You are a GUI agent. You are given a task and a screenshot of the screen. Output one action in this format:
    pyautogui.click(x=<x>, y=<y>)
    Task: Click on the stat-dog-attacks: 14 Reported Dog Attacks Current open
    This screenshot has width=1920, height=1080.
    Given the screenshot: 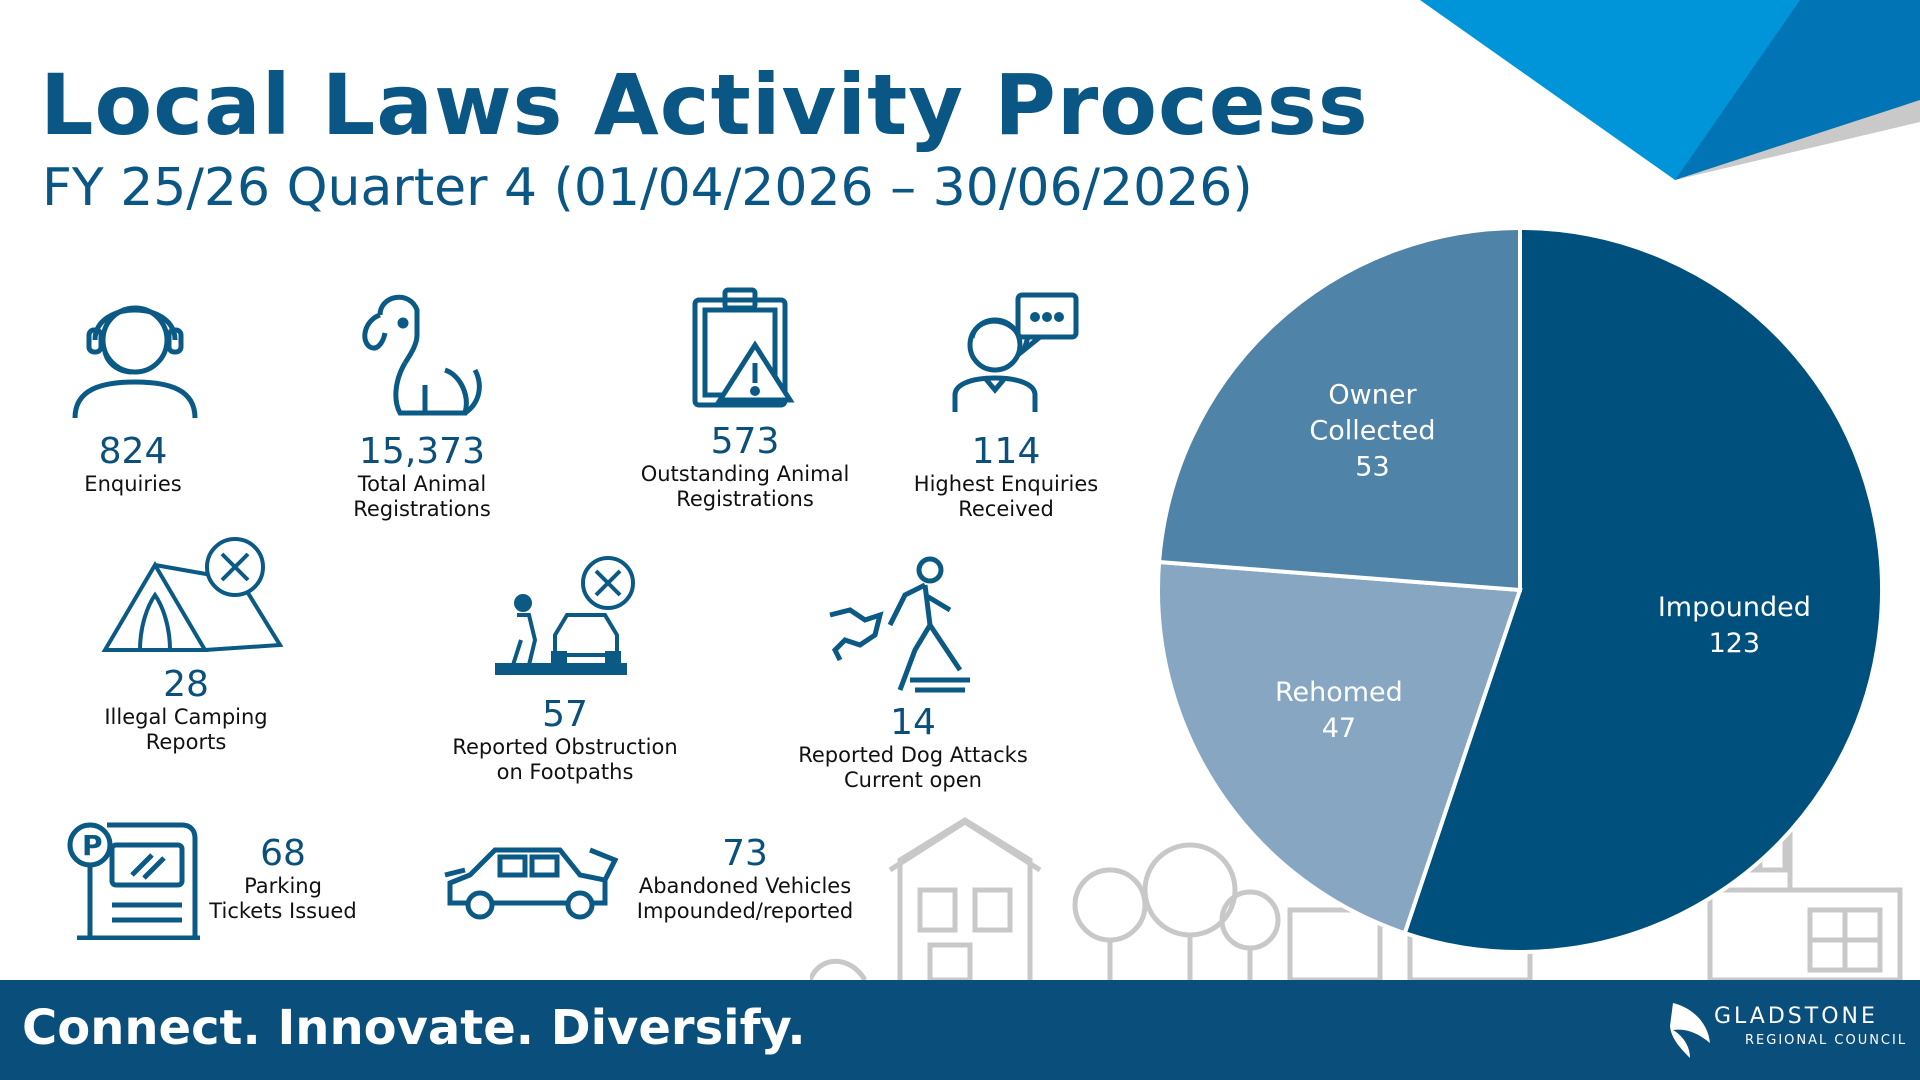 What is the action you would take?
    pyautogui.click(x=913, y=748)
    